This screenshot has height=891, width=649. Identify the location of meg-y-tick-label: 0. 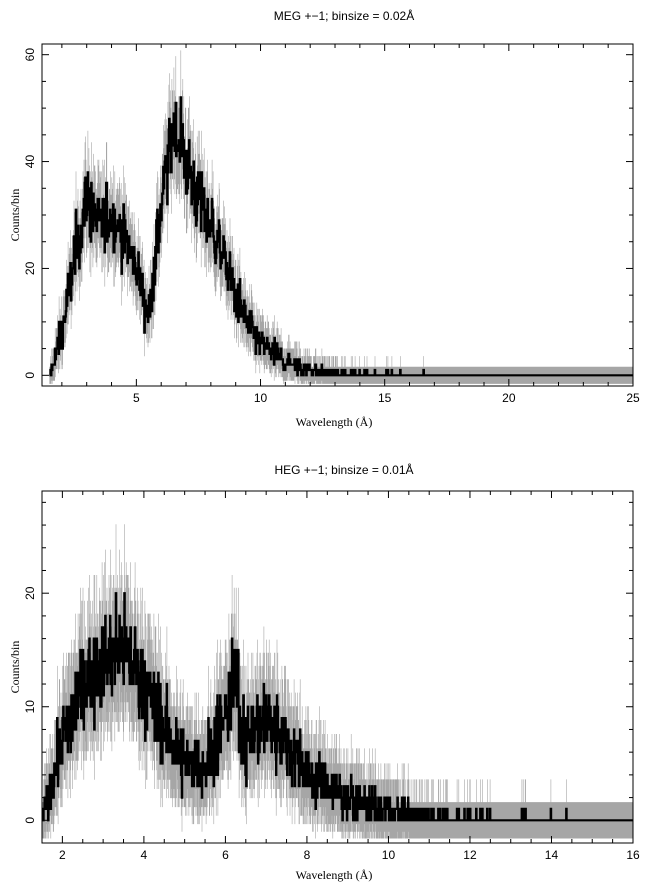
(30, 375).